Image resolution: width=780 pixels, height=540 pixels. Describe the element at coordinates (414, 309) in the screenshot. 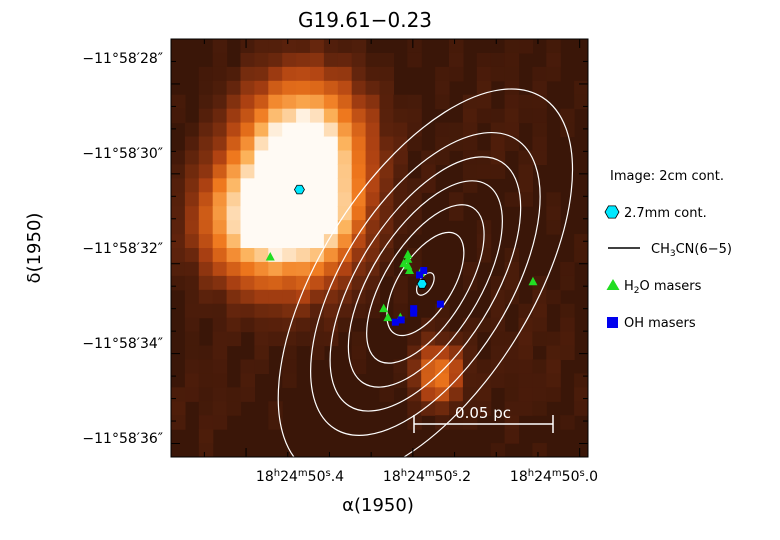

I see `oh-maser-point` at that location.